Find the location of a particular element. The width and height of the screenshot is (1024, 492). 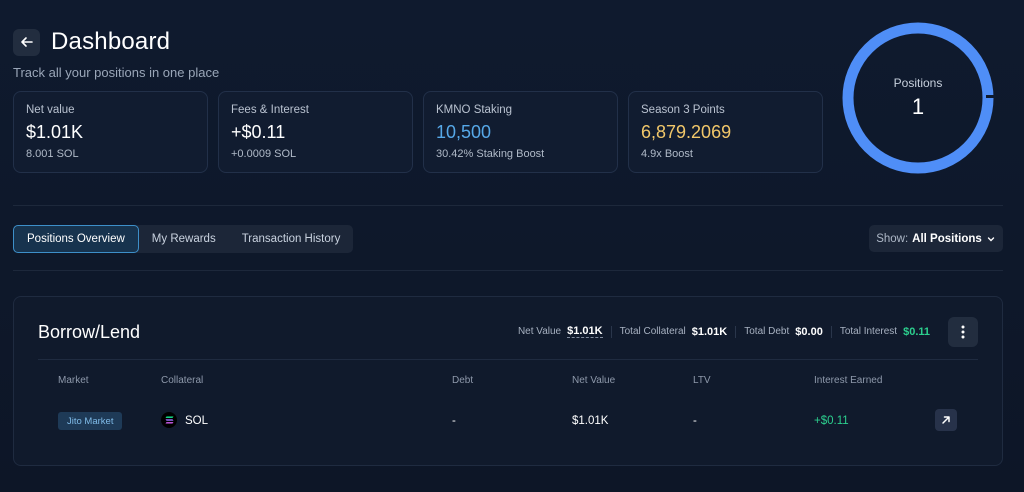

arrow-up-right-icon is located at coordinates (946, 420).